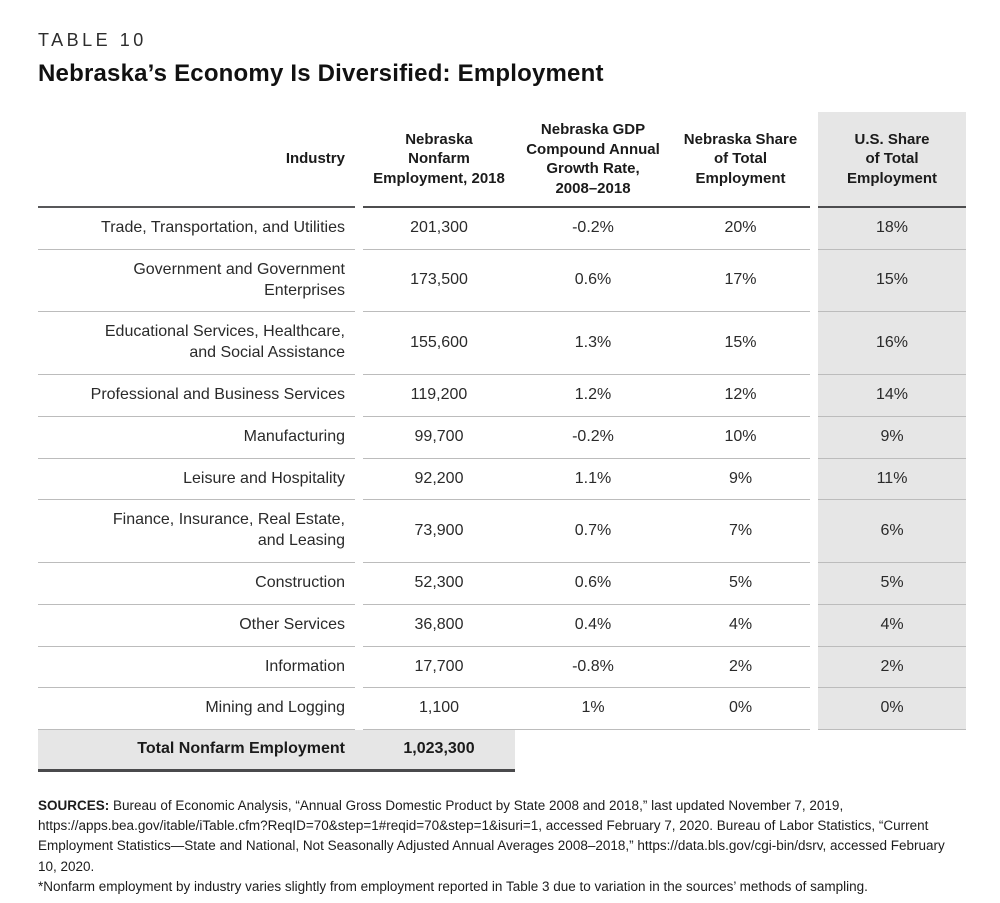 This screenshot has width=1000, height=903. I want to click on nebraska-share-cell: 10%, so click(740, 437).